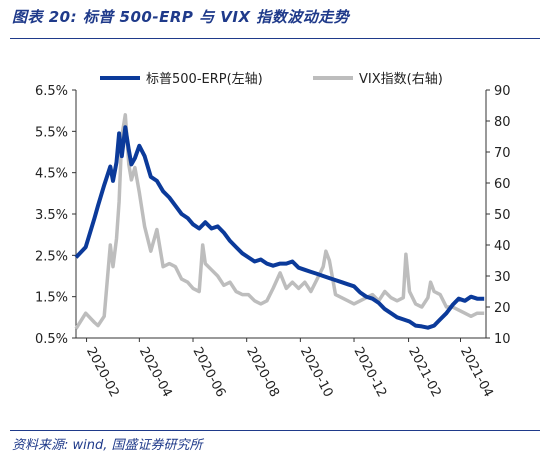 The width and height of the screenshot is (550, 462). I want to click on source-note: 资料来源: wind, 国盛证券研究所, so click(107, 445).